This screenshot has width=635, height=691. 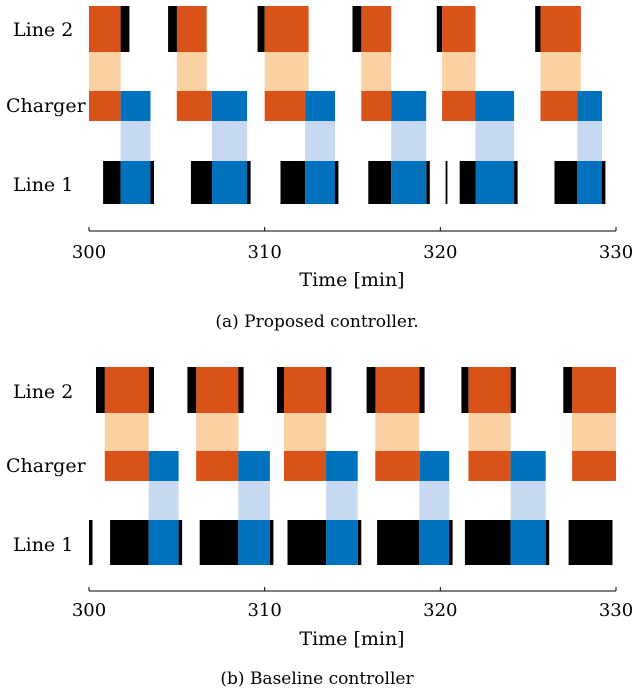 I want to click on caption-baseline: (b) Baseline controller, so click(x=317, y=679).